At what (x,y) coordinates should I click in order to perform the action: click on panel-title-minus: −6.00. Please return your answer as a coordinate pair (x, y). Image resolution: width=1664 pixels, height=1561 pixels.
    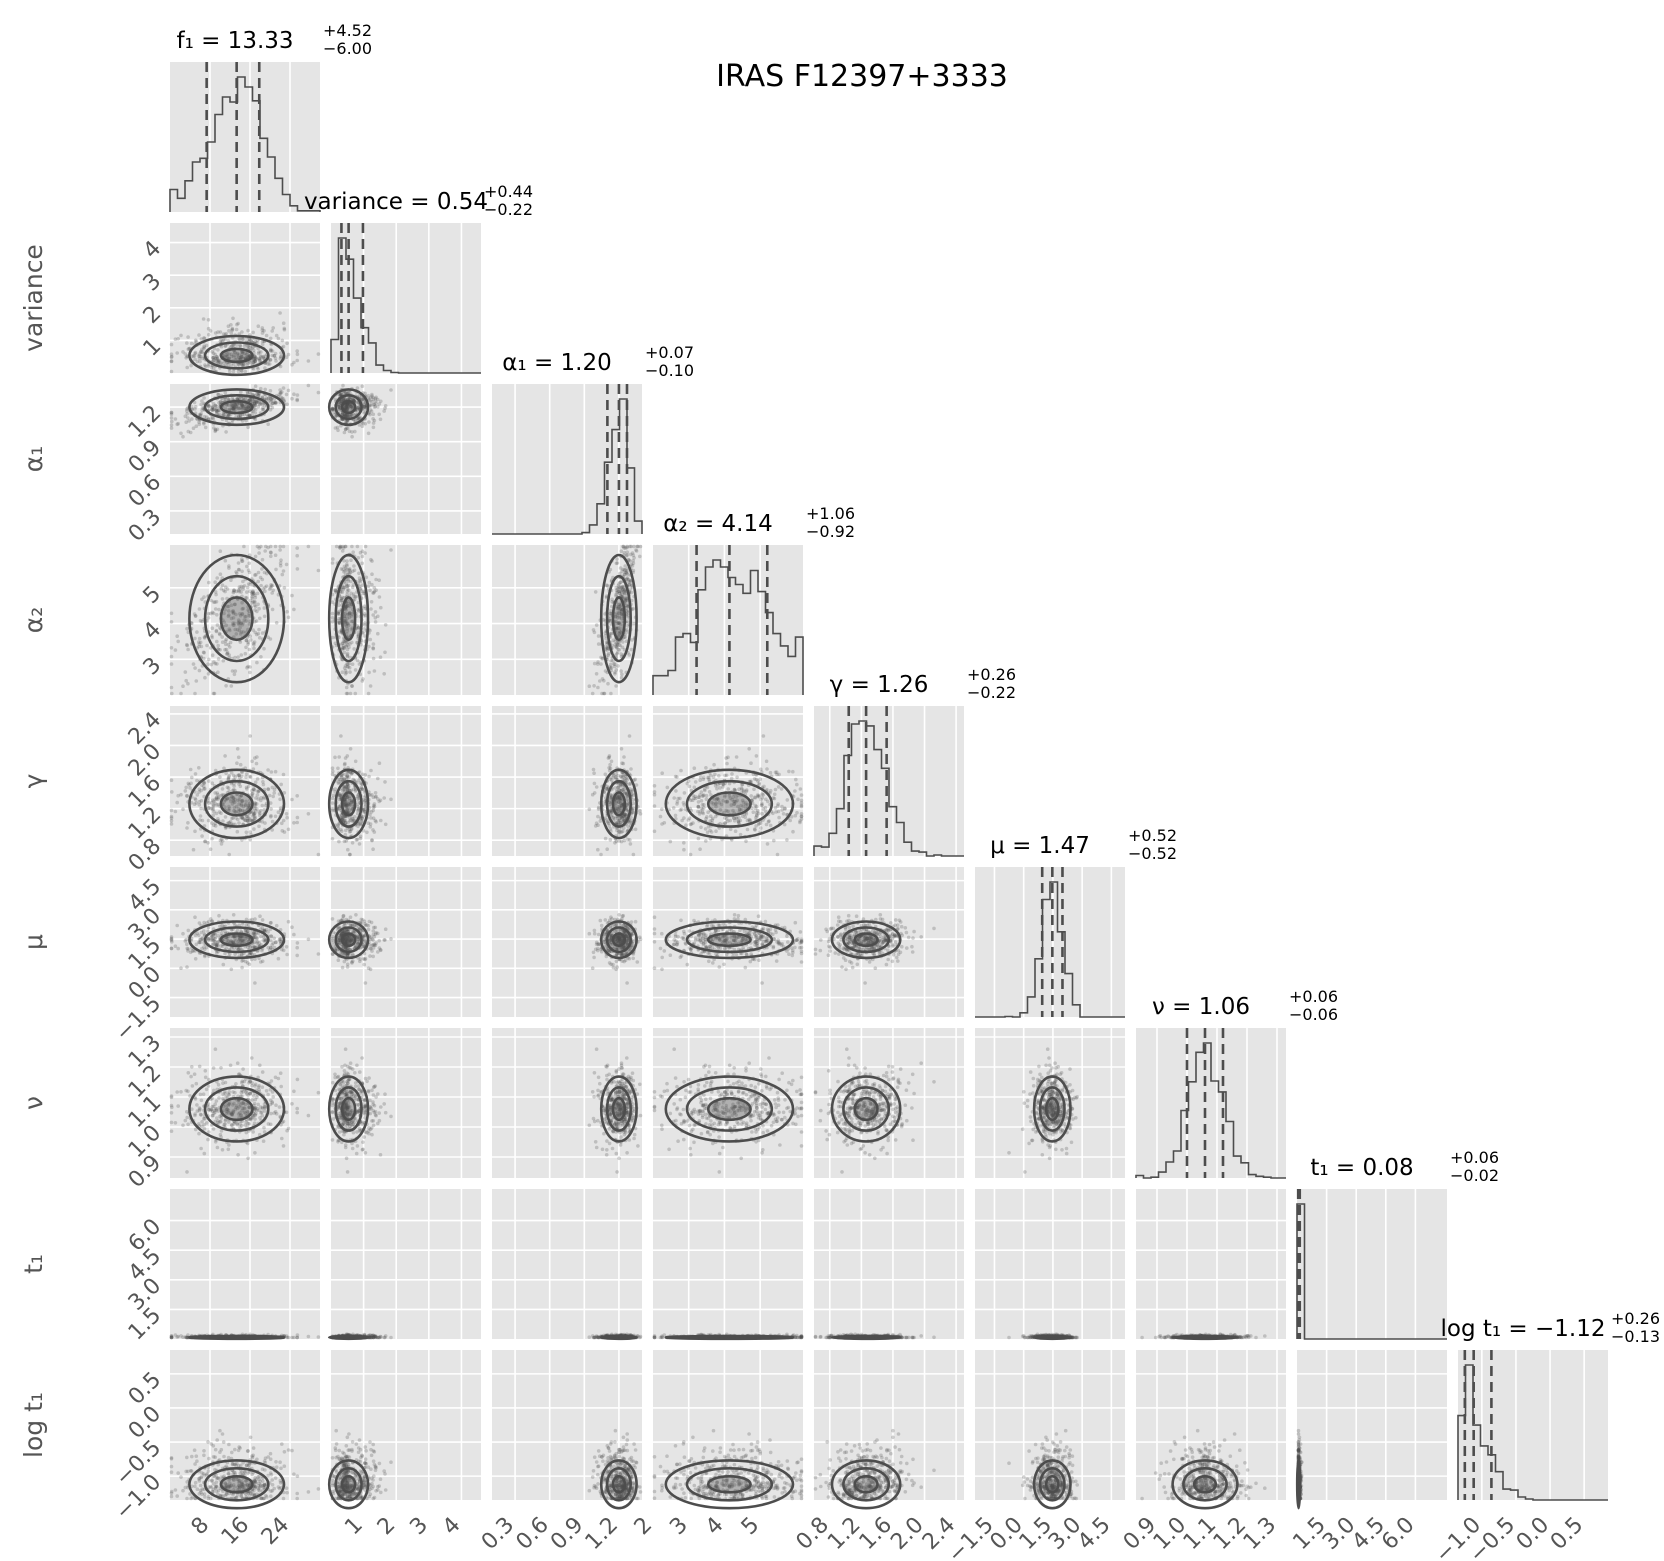
    Looking at the image, I should click on (347, 48).